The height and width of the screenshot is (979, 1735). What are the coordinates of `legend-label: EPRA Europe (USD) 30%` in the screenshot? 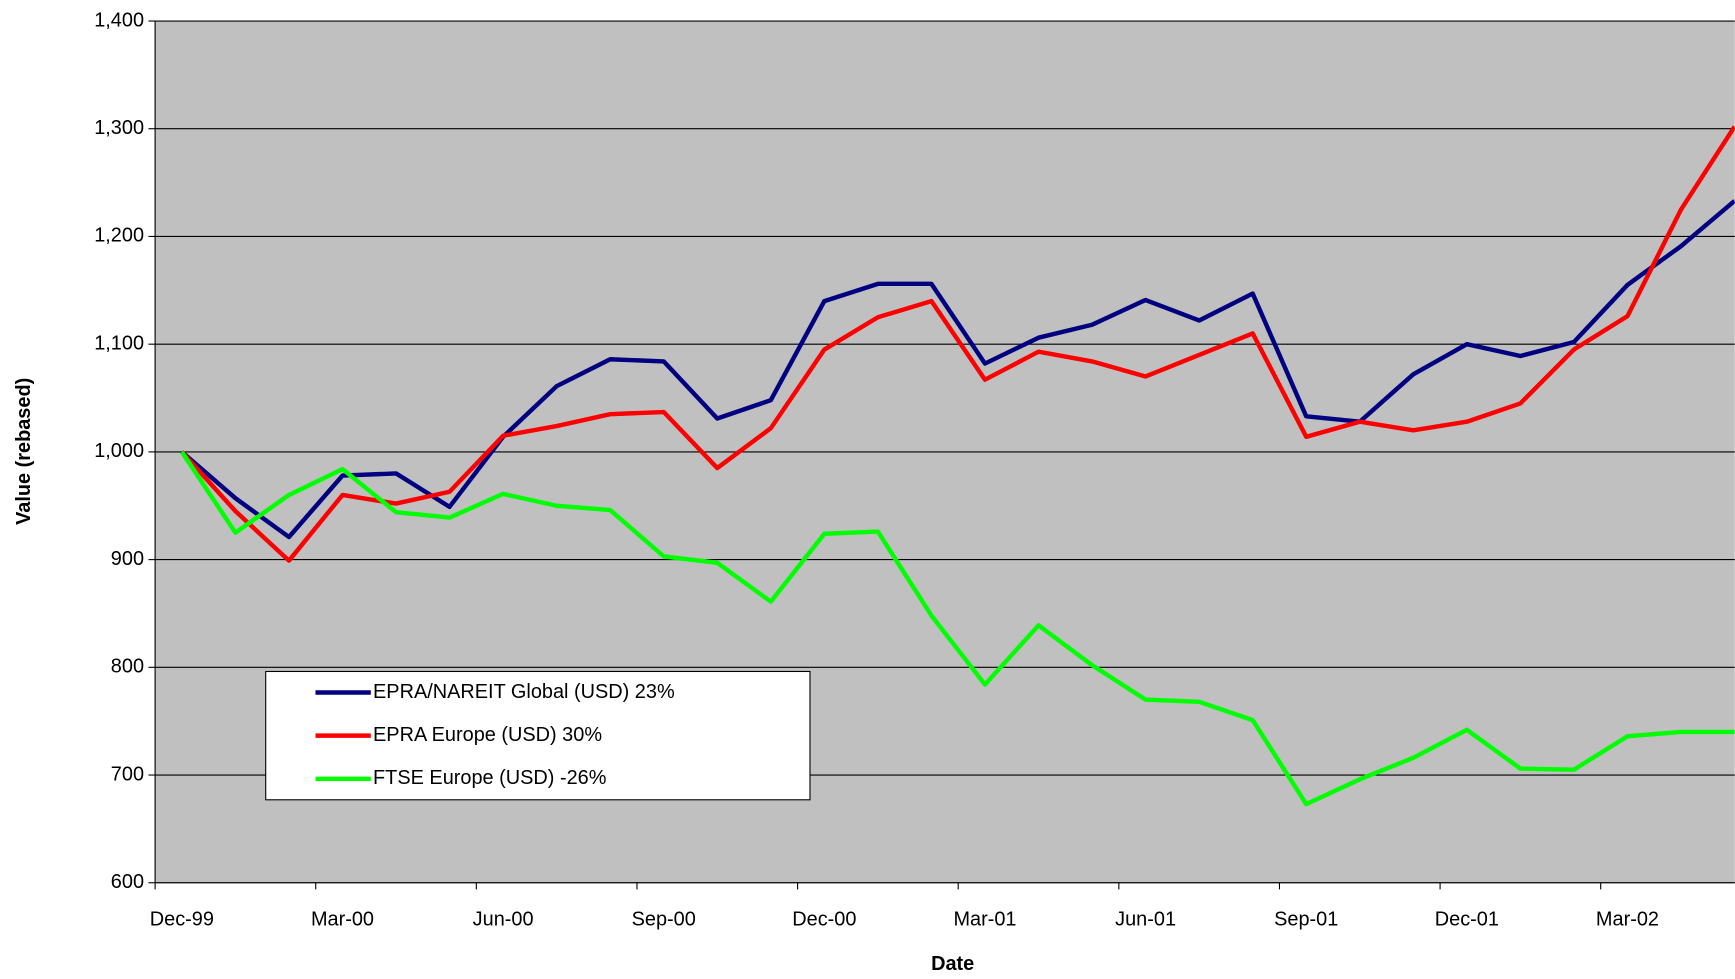 It's located at (487, 735).